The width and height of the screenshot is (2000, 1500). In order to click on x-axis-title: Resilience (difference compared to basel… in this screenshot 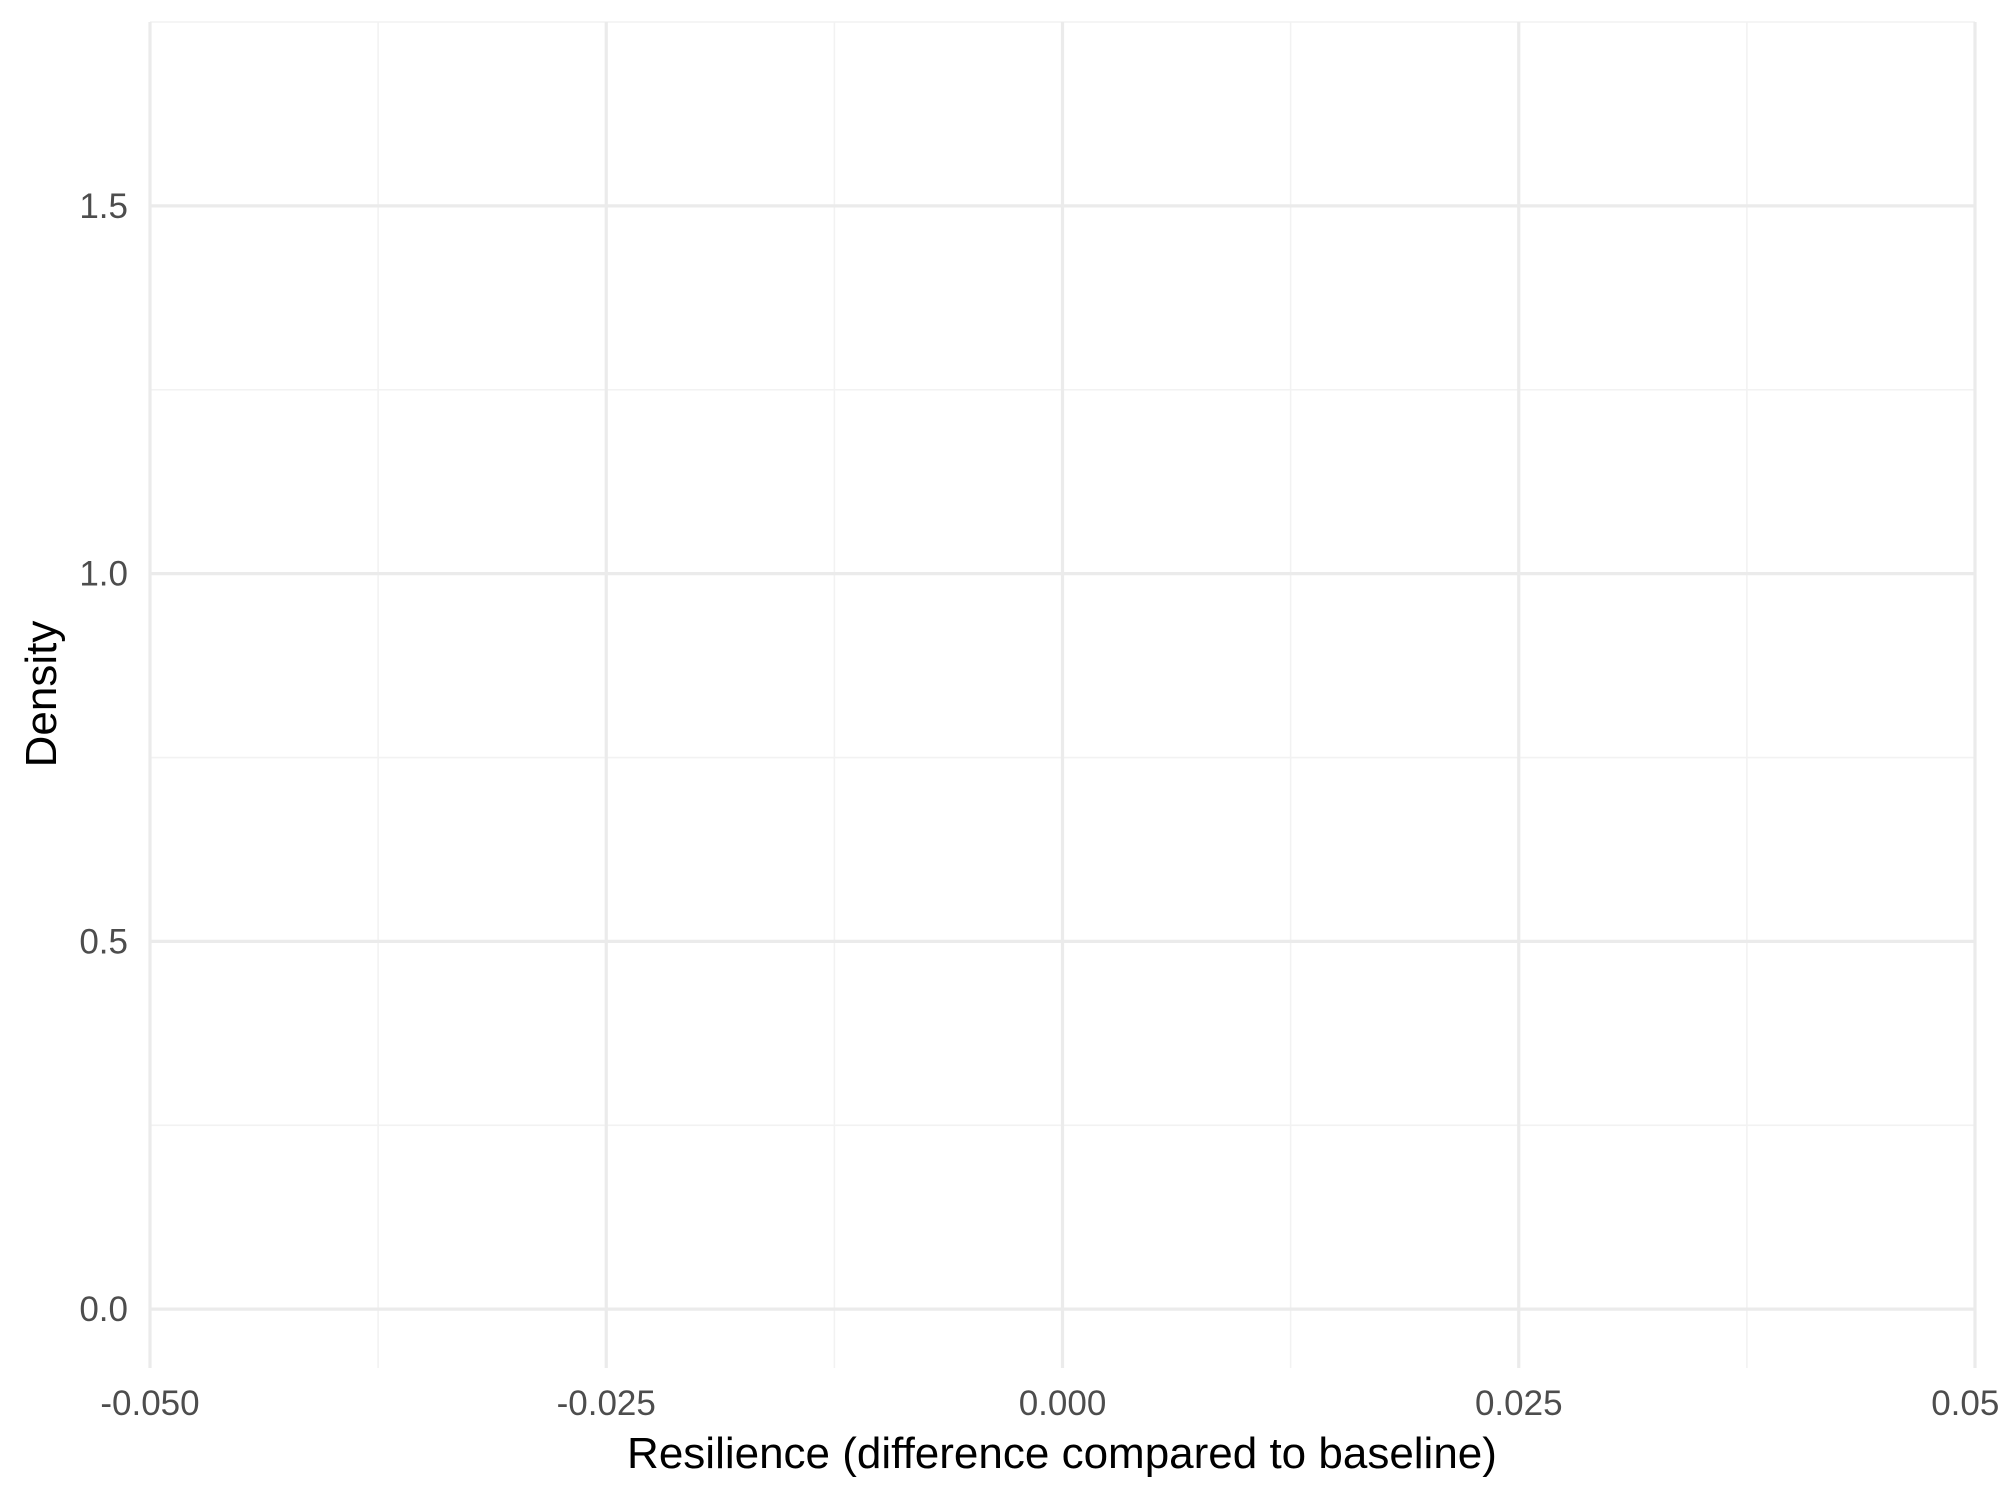, I will do `click(1062, 1453)`.